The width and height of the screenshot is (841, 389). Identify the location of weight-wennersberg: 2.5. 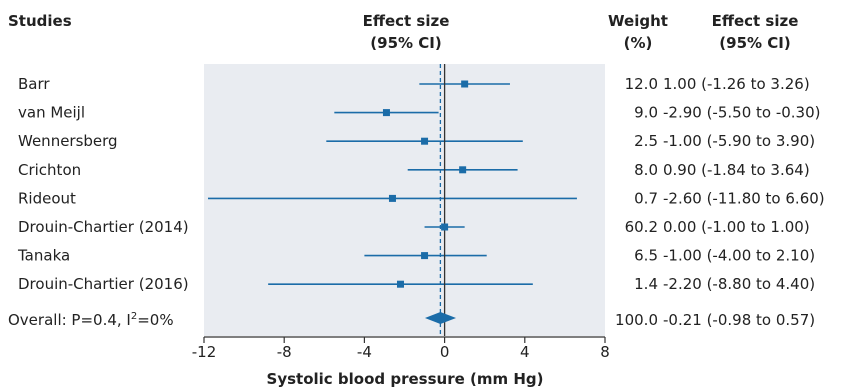
(646, 141).